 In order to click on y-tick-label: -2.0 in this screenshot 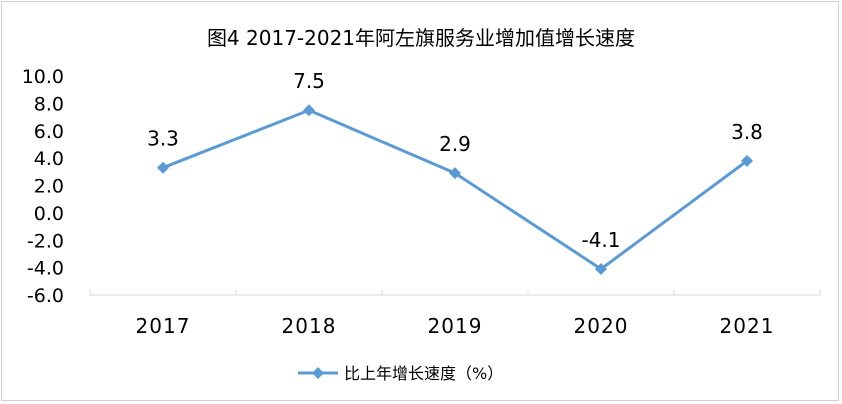, I will do `click(45, 241)`.